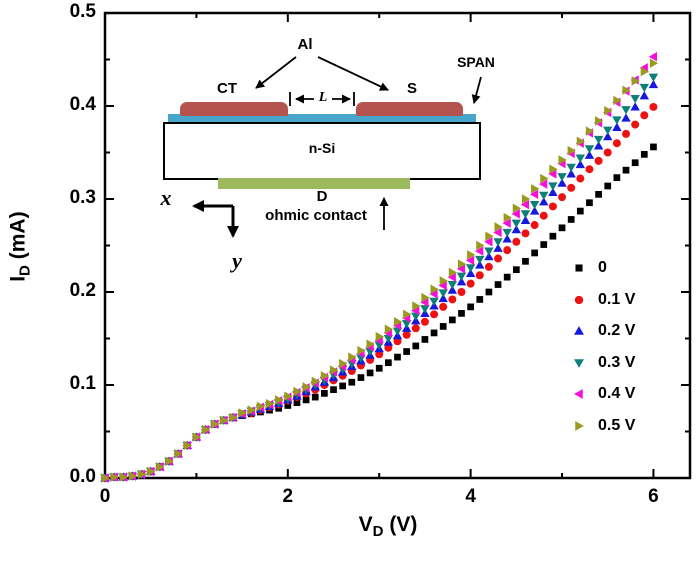  What do you see at coordinates (105, 496) in the screenshot?
I see `x-tick-label: 0` at bounding box center [105, 496].